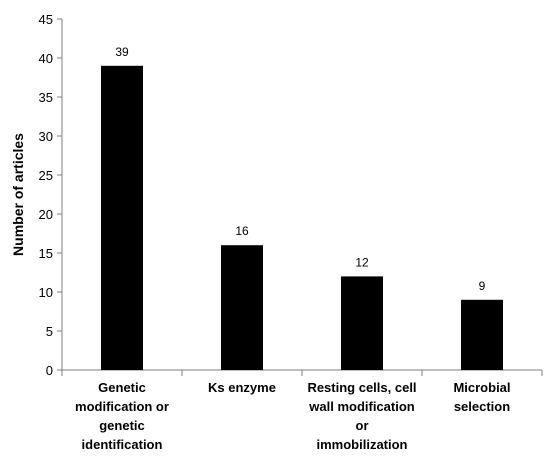 This screenshot has height=464, width=550. I want to click on y-tick-label: 30, so click(46, 136).